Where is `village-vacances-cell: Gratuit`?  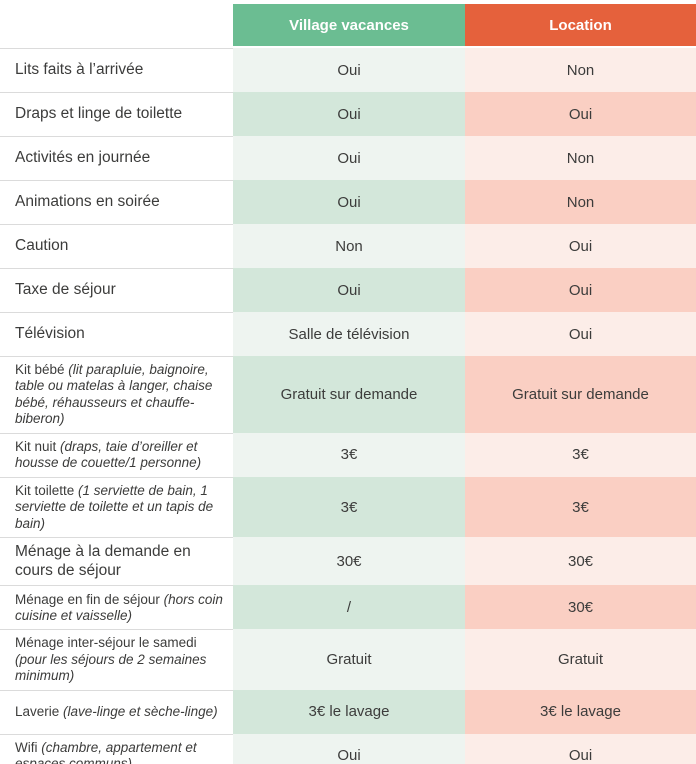
village-vacances-cell: Gratuit is located at coordinates (349, 659).